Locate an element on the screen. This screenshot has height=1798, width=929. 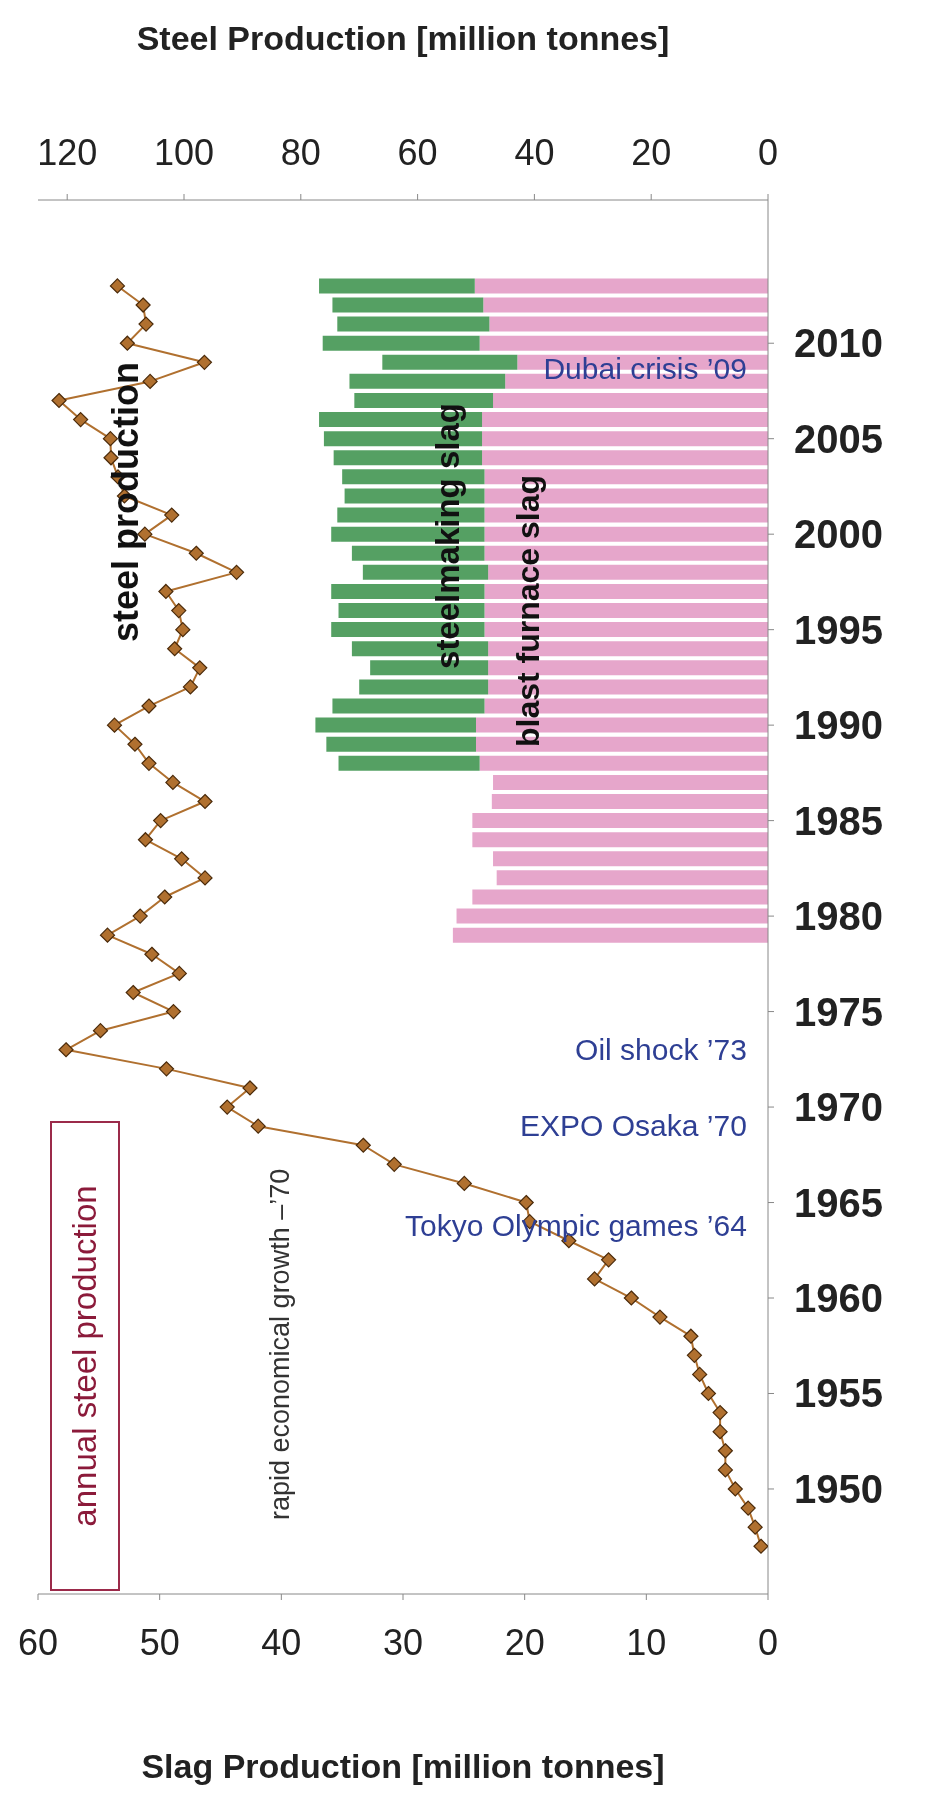
y-tick-label: 1960 is located at coordinates (838, 1298).